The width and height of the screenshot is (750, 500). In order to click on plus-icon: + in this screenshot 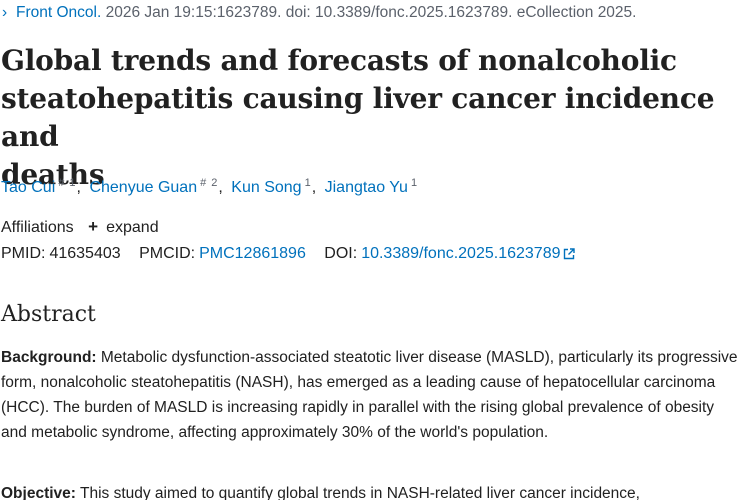, I will do `click(93, 226)`.